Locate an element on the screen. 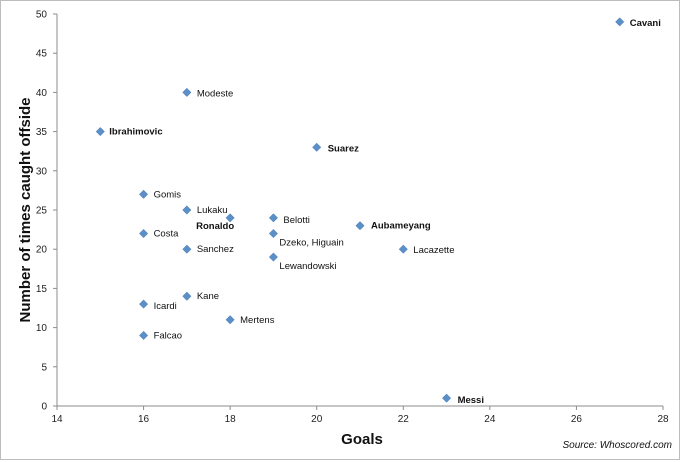 The width and height of the screenshot is (682, 462). x-tick-labels: 14 16 18 20 22 24 26 28 is located at coordinates (360, 419).